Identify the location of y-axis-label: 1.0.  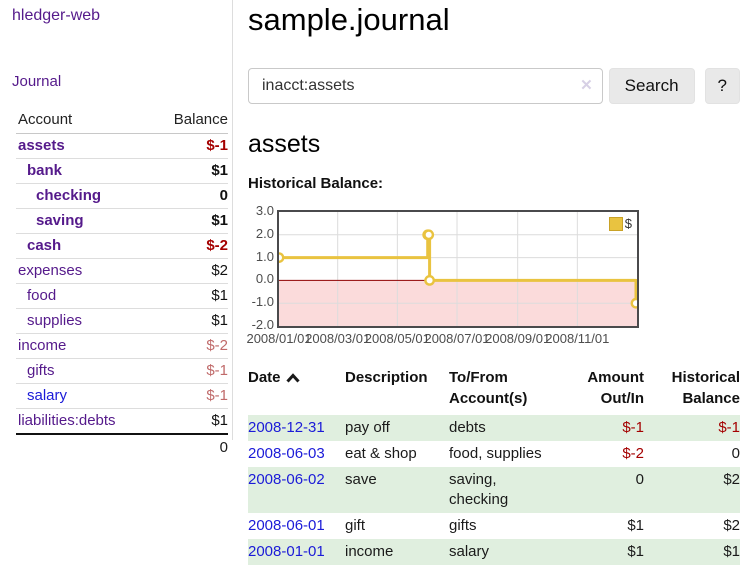
(264, 256).